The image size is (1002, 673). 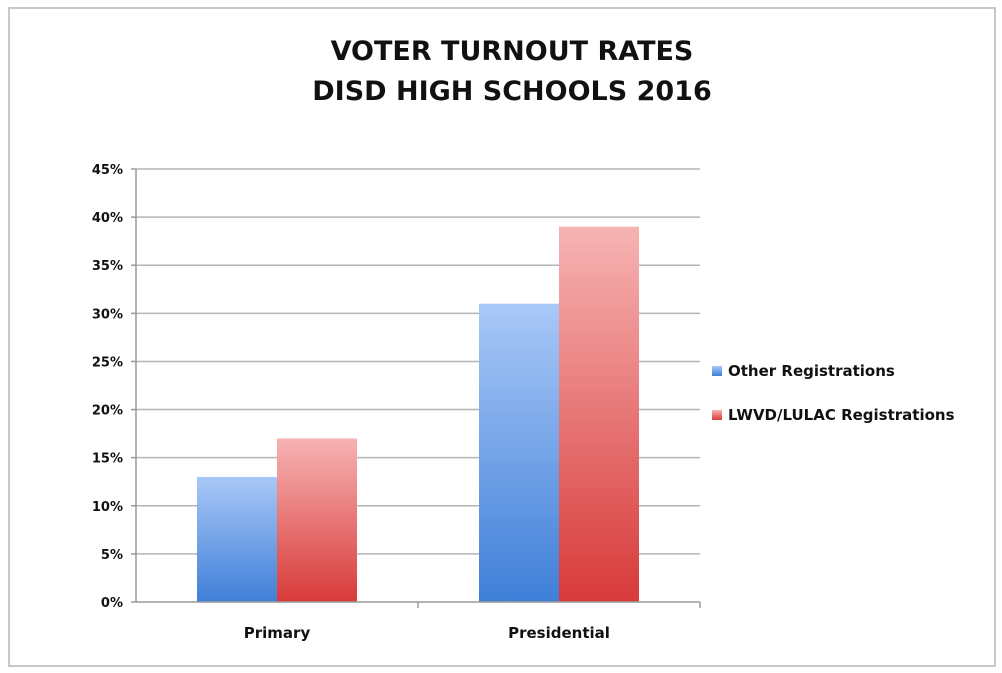 I want to click on y-tick-label: 20%, so click(x=107, y=411).